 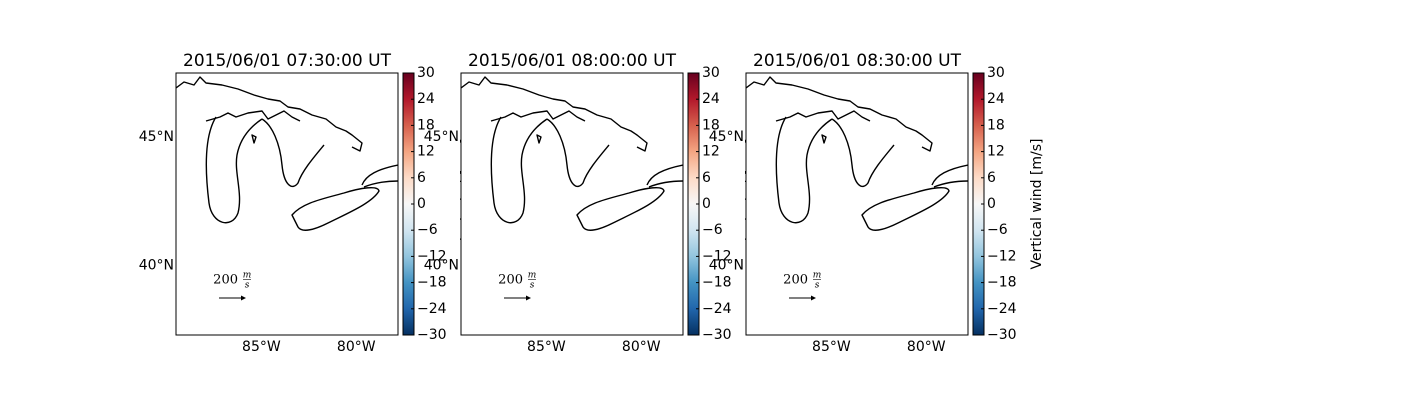 I want to click on map-title: 2015/06/01 07:30:00 UT, so click(x=287, y=61).